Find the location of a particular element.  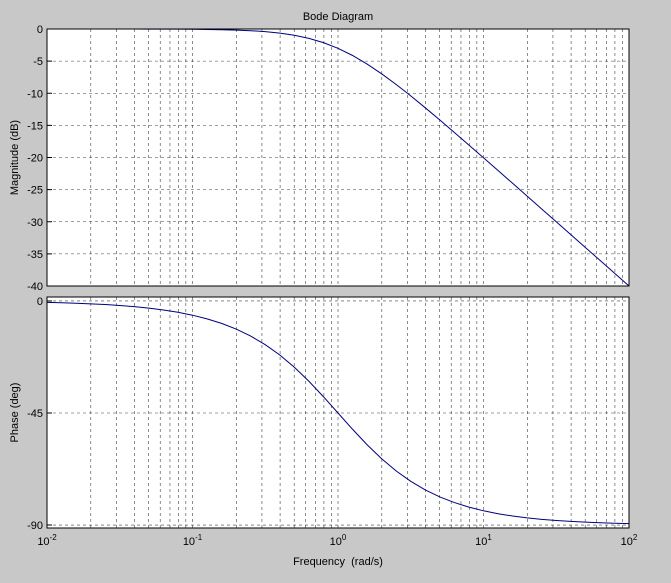

x-tick-label: 10¹ is located at coordinates (483, 540).